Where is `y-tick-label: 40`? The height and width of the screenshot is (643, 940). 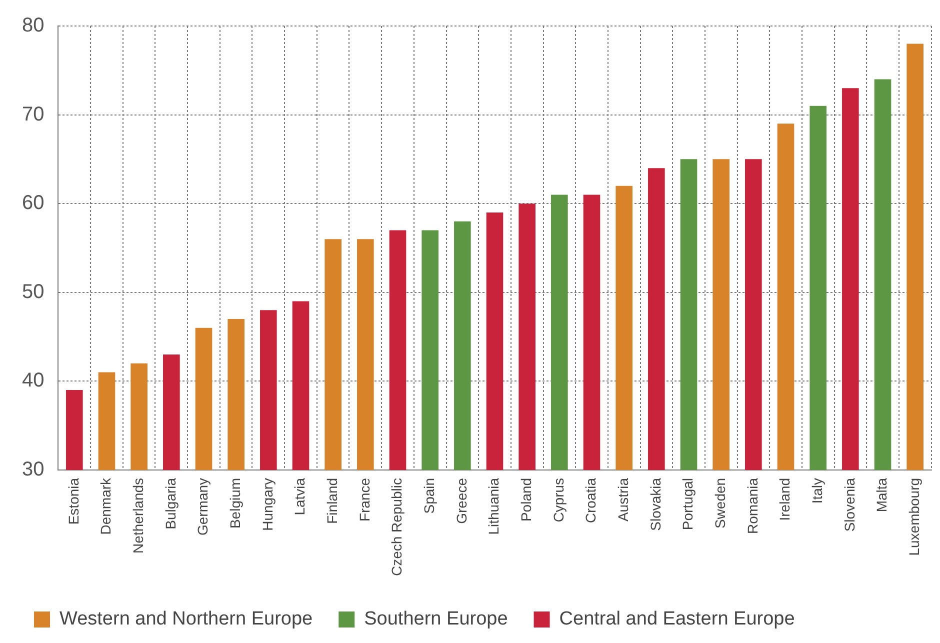
y-tick-label: 40 is located at coordinates (33, 381).